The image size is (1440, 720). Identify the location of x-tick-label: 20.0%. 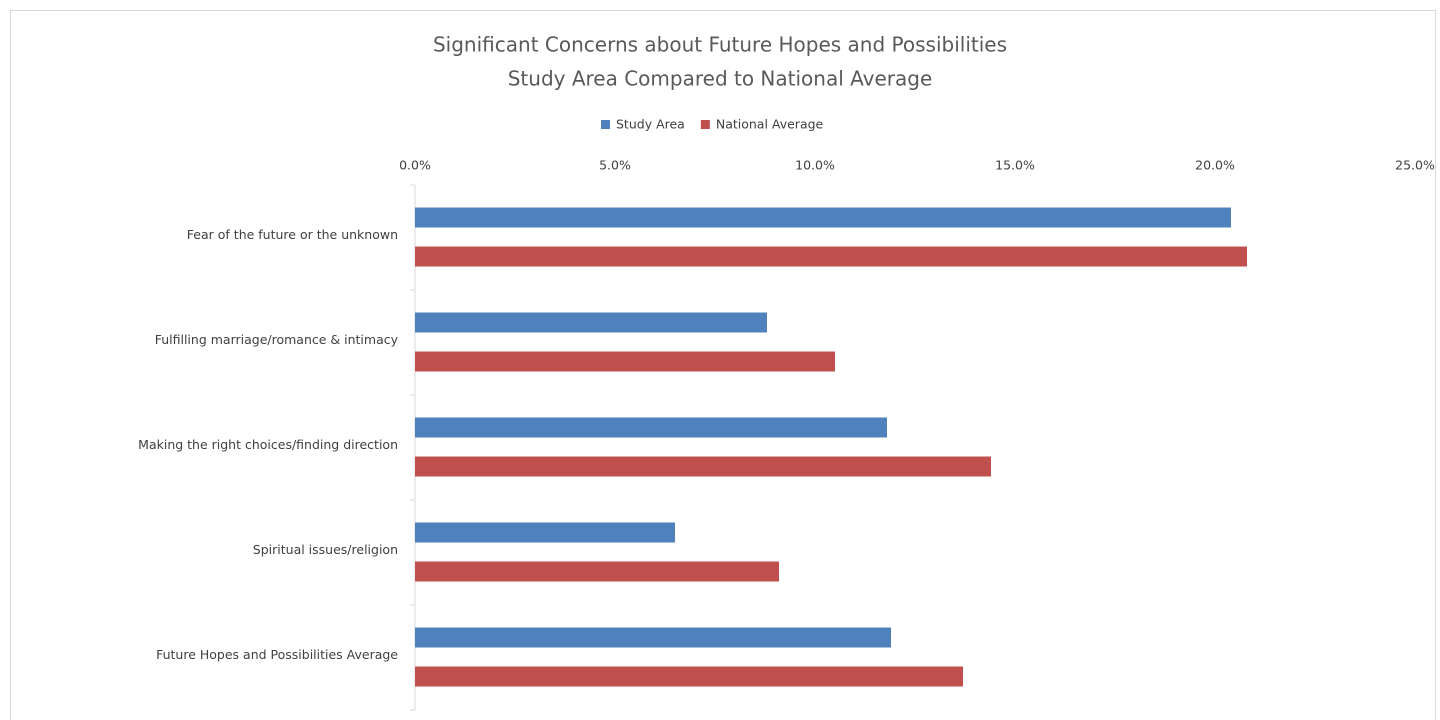
(1215, 165).